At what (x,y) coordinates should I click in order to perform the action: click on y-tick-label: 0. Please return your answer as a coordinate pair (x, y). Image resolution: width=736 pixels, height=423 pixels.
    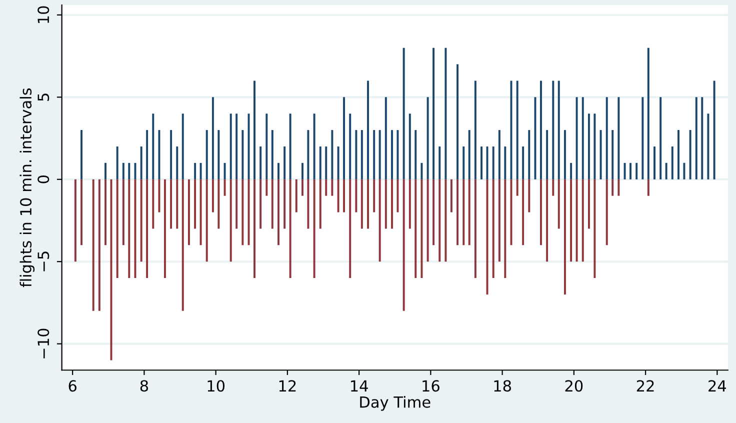
    Looking at the image, I should click on (44, 180).